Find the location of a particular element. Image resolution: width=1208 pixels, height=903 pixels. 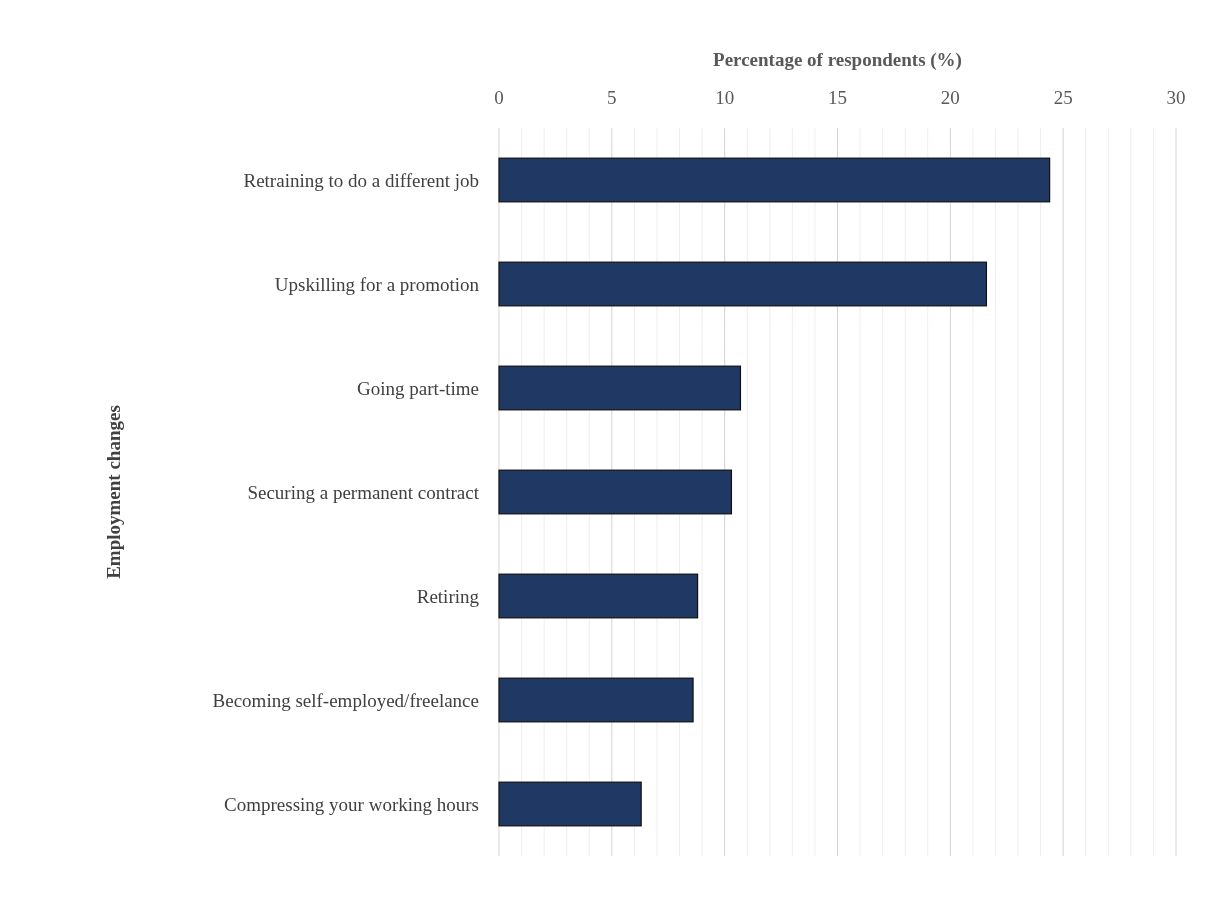

y-tick-label: Securing a permanent contract is located at coordinates (363, 492).